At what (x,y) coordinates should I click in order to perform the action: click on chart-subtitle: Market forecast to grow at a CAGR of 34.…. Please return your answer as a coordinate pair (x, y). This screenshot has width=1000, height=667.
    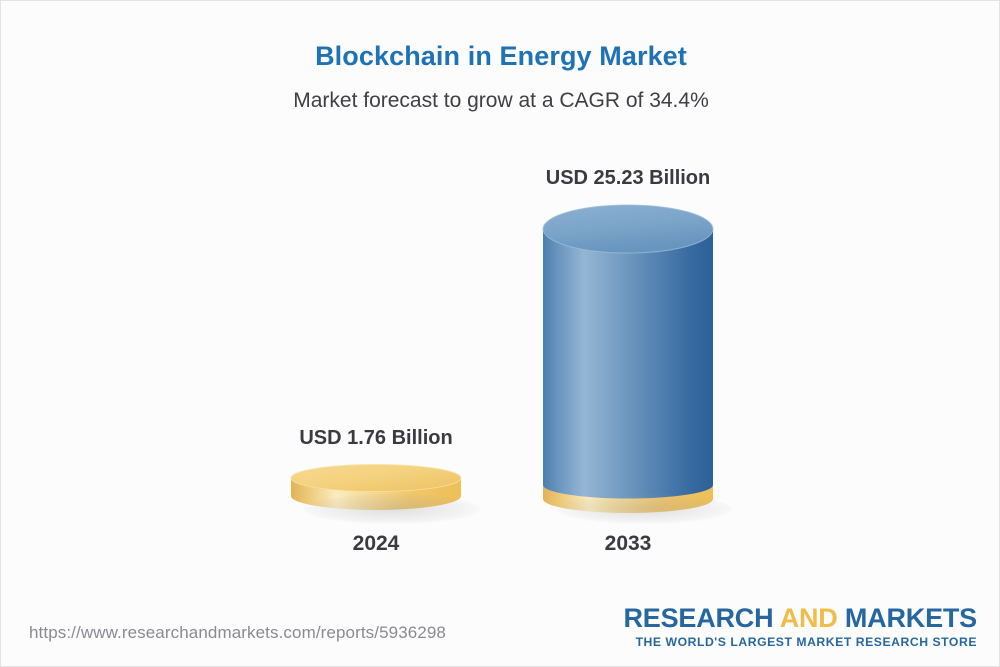
    Looking at the image, I should click on (501, 100).